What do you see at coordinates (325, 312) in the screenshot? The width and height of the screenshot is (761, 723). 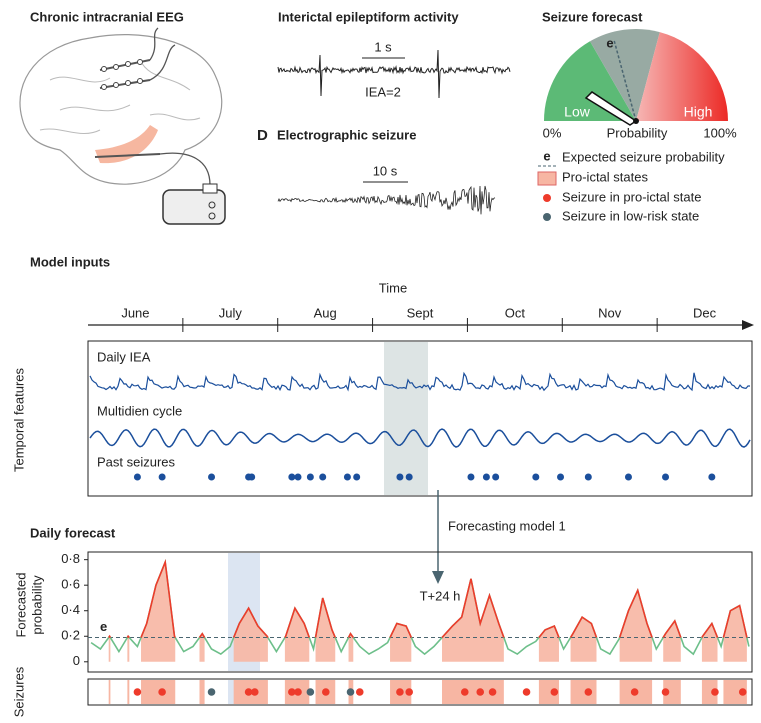 I see `month-label: Aug` at bounding box center [325, 312].